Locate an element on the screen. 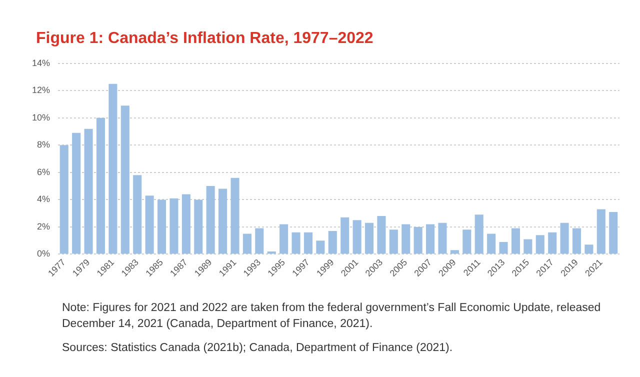  y-tick-label: 6% is located at coordinates (43, 171).